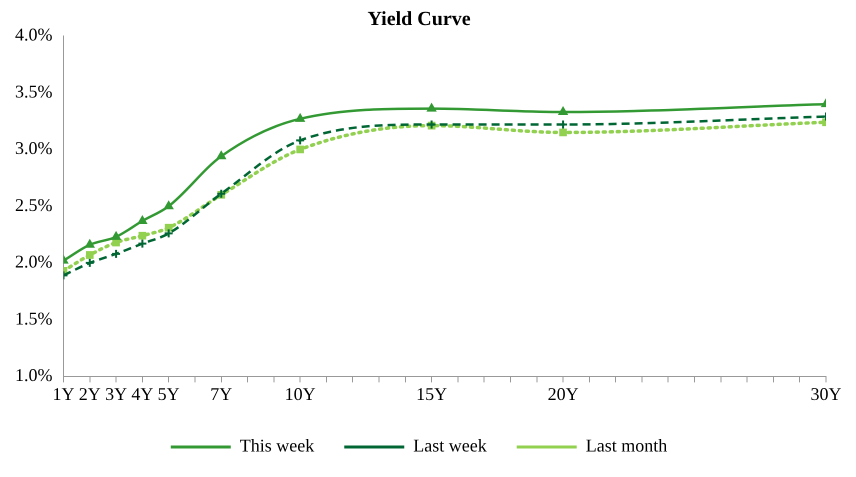 The image size is (856, 477). Describe the element at coordinates (33, 34) in the screenshot. I see `y-tick-label: 4.0%` at that location.